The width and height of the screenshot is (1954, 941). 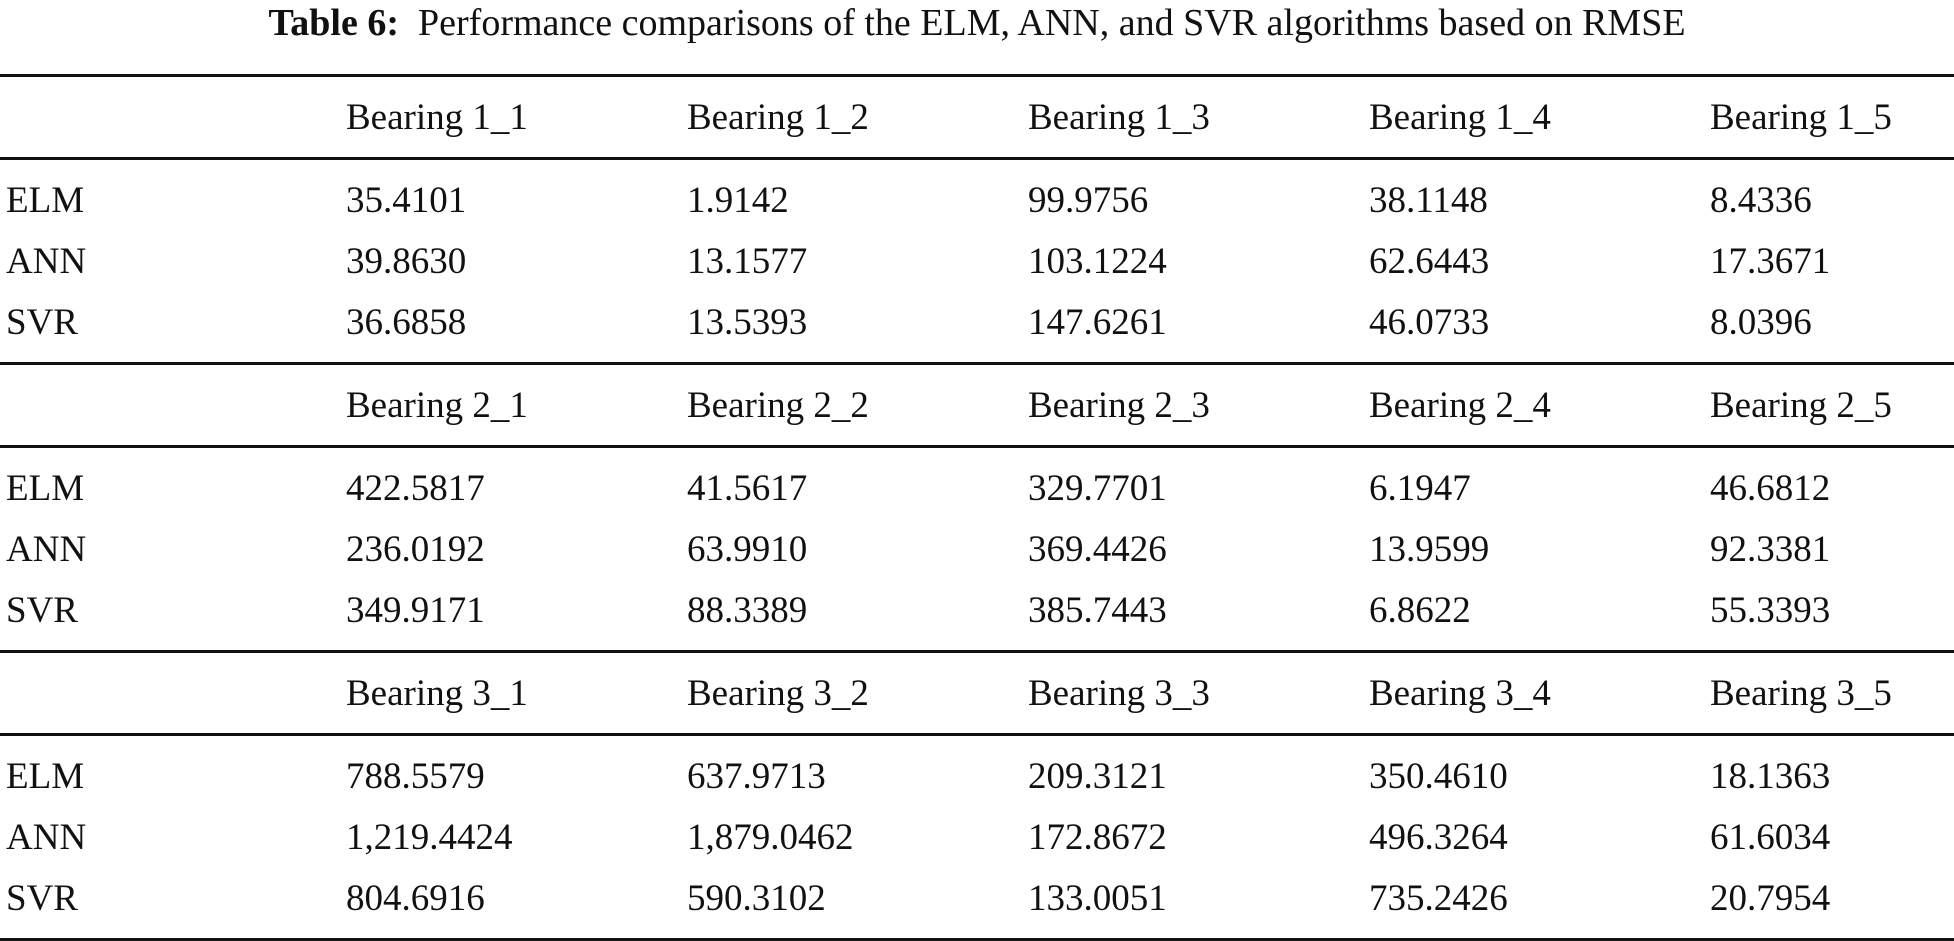 I want to click on table-row: ELM 35.4101 1.9142 99.9756 38.1148 8.4336, so click(x=977, y=200).